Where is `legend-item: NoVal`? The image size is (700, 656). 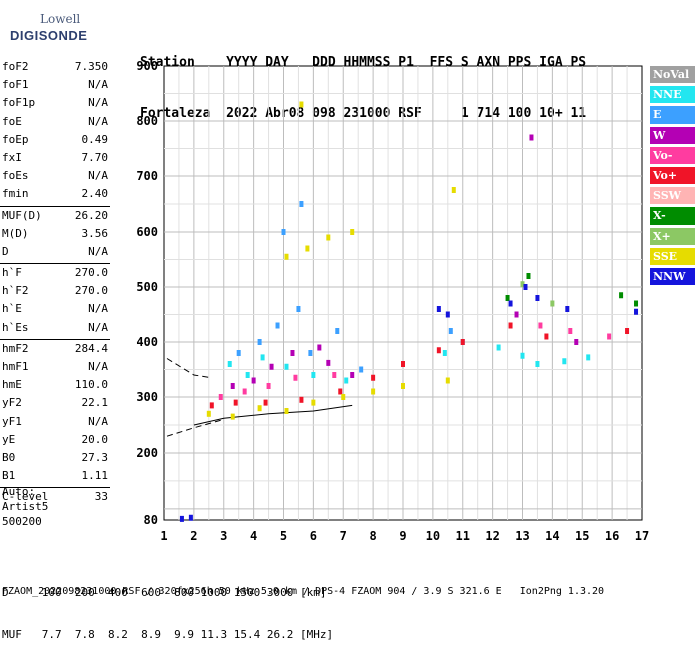 legend-item: NoVal is located at coordinates (672, 75).